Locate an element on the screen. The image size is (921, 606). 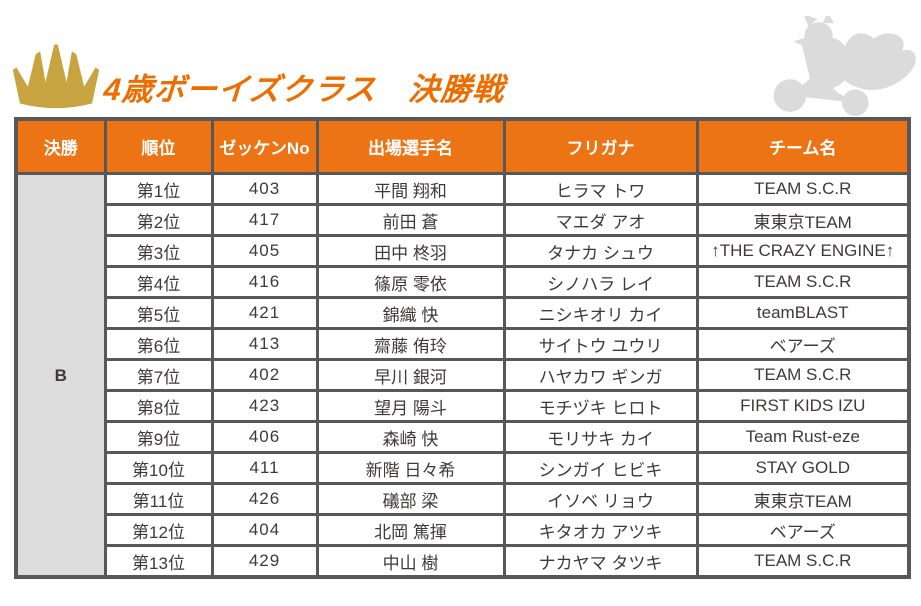
rank-cell: 第10位 is located at coordinates (158, 468).